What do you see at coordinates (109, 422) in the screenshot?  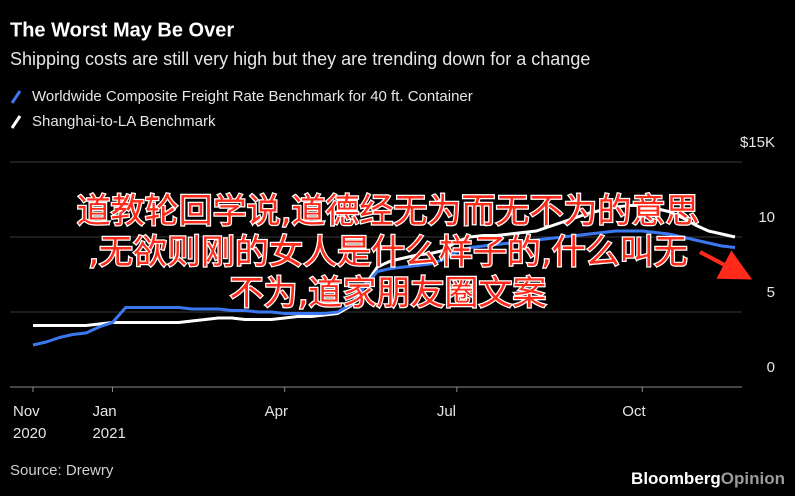 I see `x-tick-label: Jan 2021` at bounding box center [109, 422].